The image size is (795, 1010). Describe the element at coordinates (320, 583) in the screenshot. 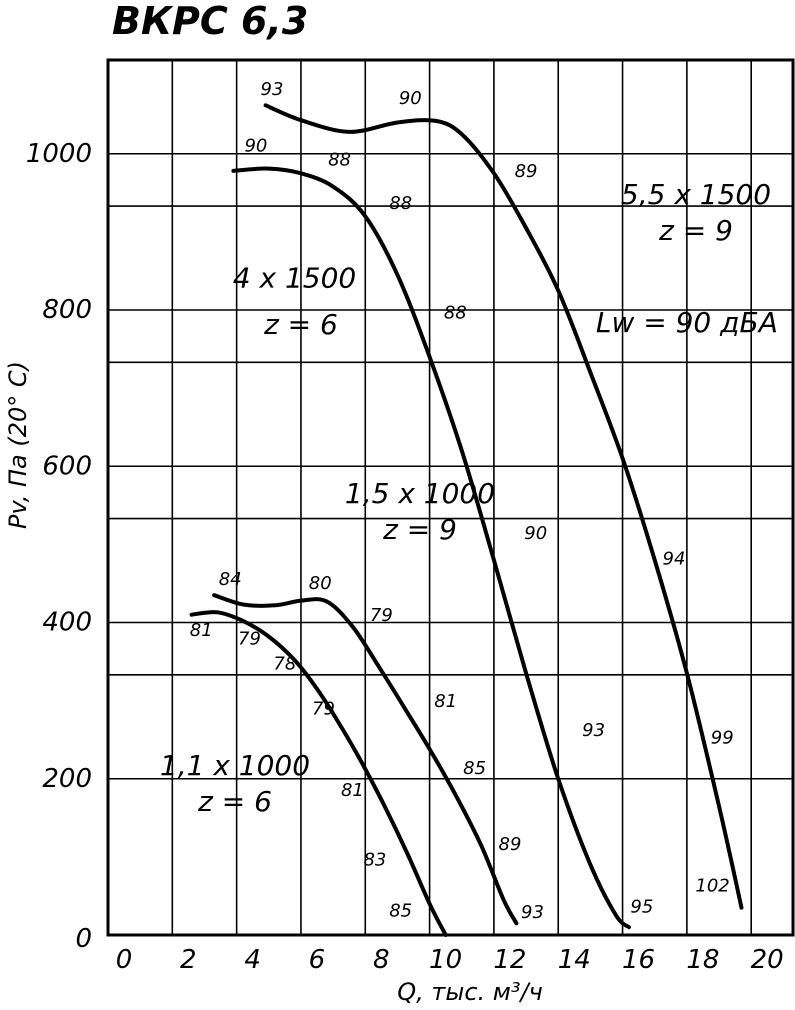

I see `noise-level-label: 80` at that location.